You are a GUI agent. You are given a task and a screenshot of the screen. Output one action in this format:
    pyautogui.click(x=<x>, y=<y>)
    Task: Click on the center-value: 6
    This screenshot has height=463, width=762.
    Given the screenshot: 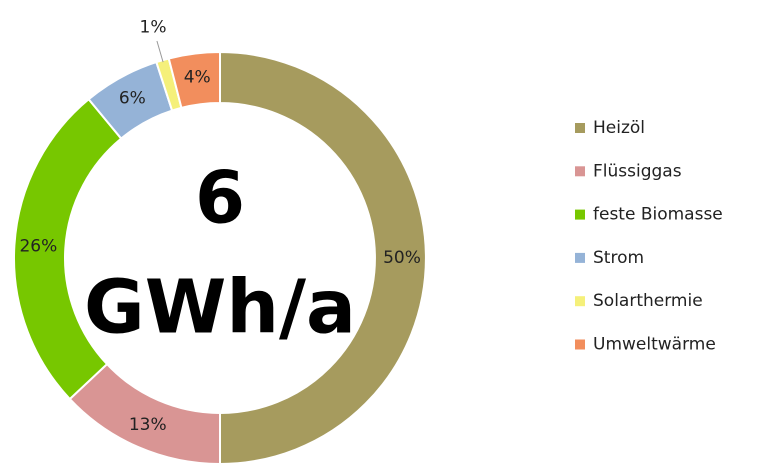 What is the action you would take?
    pyautogui.click(x=220, y=198)
    